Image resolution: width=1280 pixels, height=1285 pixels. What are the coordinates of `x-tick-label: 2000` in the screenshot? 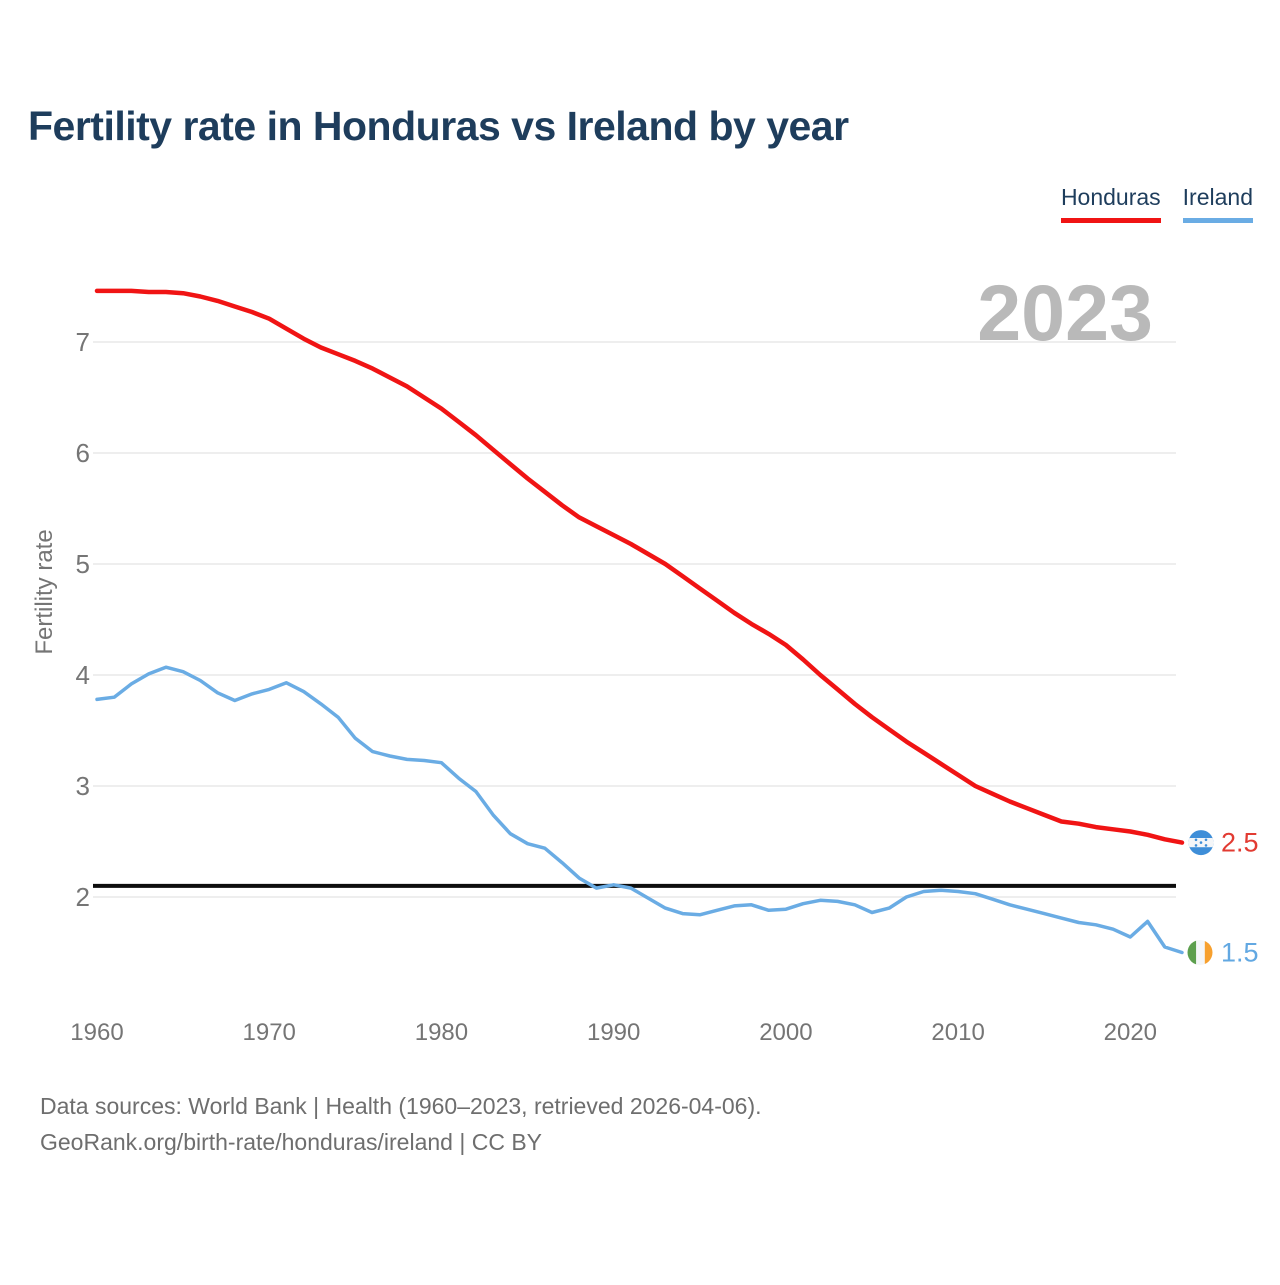 It's located at (785, 1032).